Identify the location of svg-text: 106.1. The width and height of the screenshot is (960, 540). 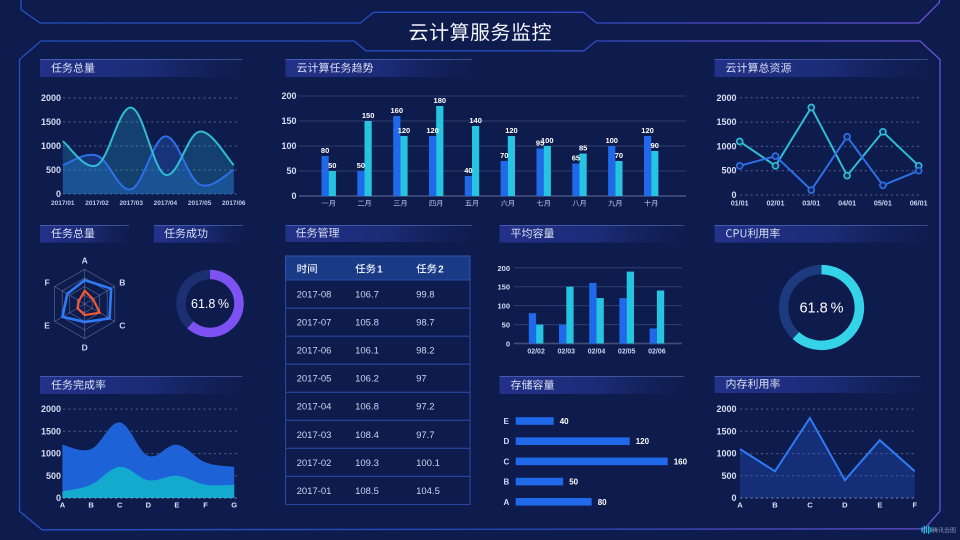
(367, 351).